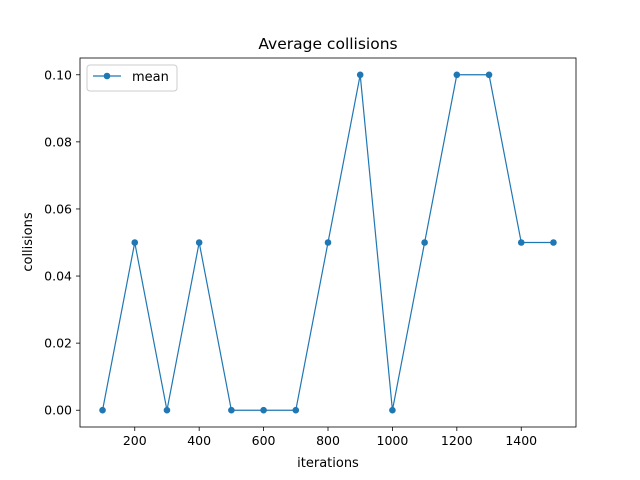 The image size is (640, 480). What do you see at coordinates (58, 276) in the screenshot?
I see `y-tick-label: 0.04` at bounding box center [58, 276].